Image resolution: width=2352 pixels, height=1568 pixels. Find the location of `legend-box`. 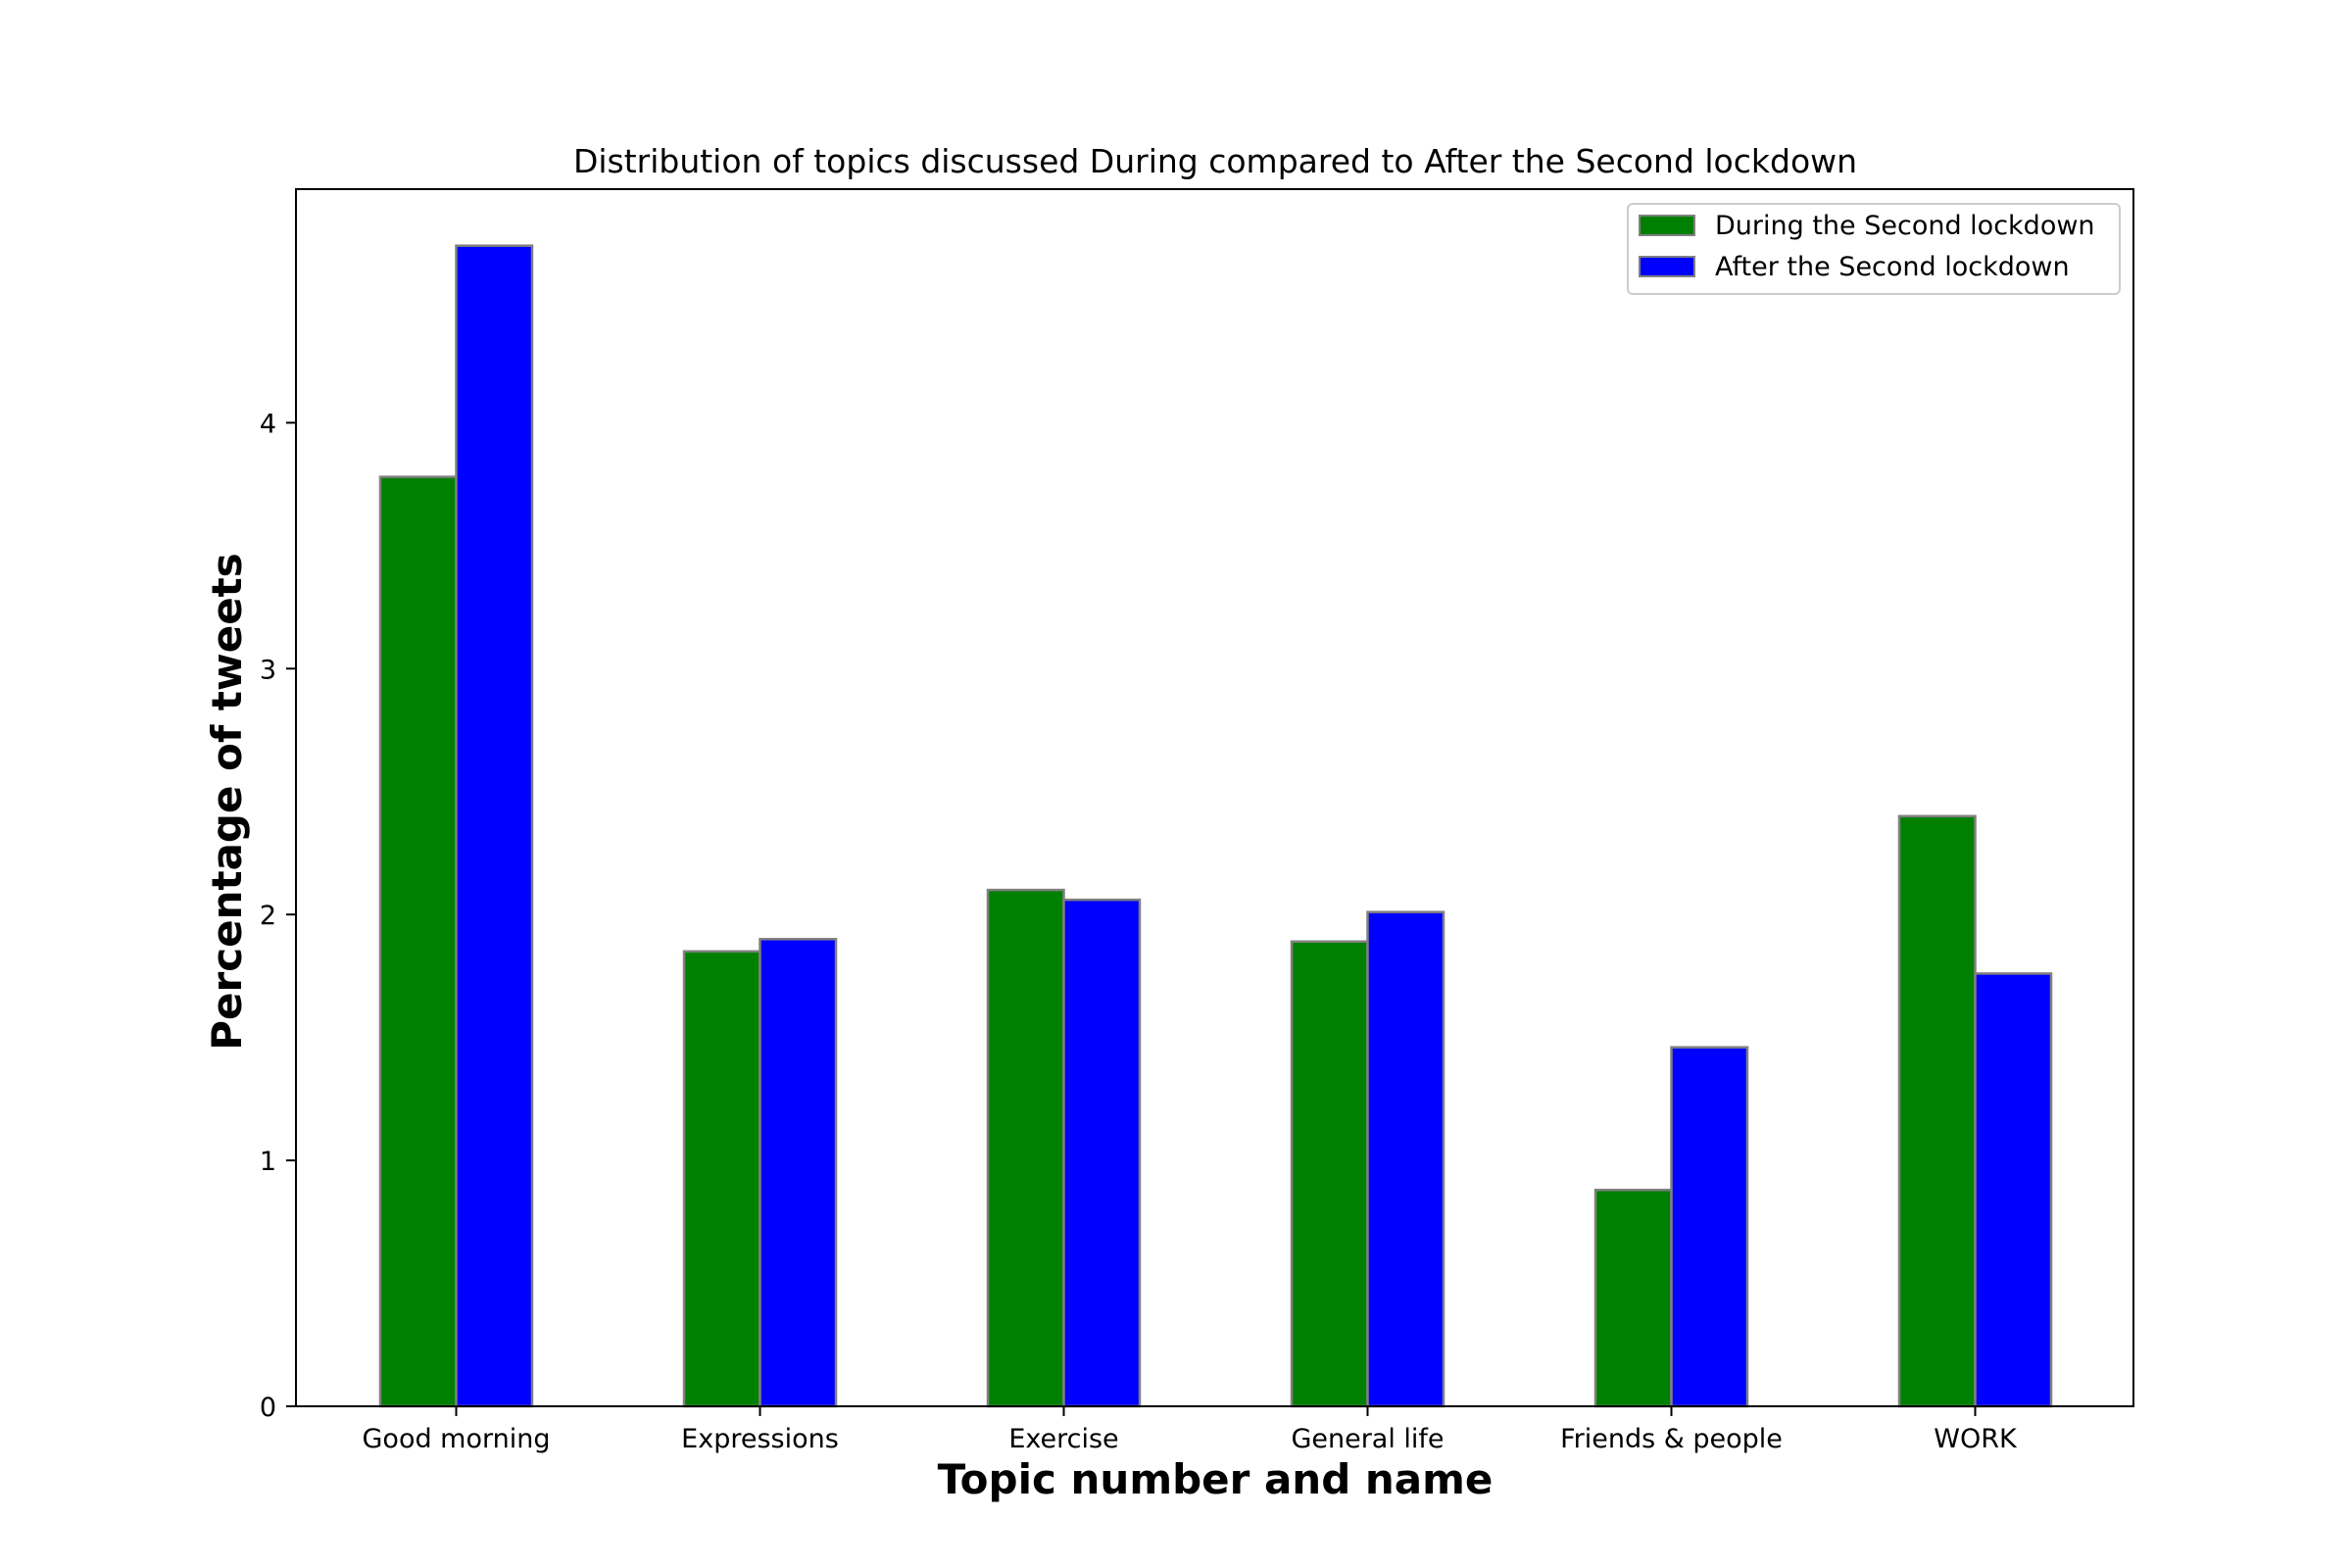

legend-box is located at coordinates (1874, 249).